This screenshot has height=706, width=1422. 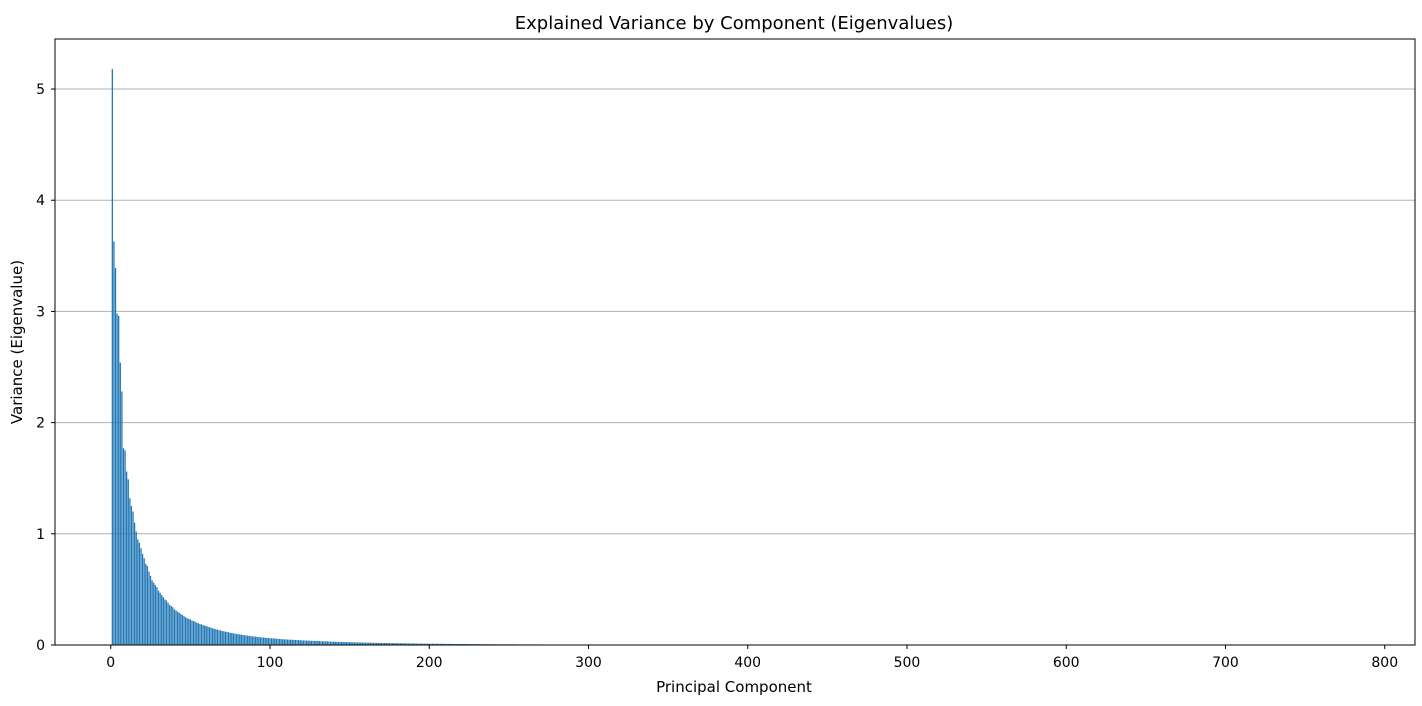 I want to click on x-tick-label: 0, so click(x=110, y=663).